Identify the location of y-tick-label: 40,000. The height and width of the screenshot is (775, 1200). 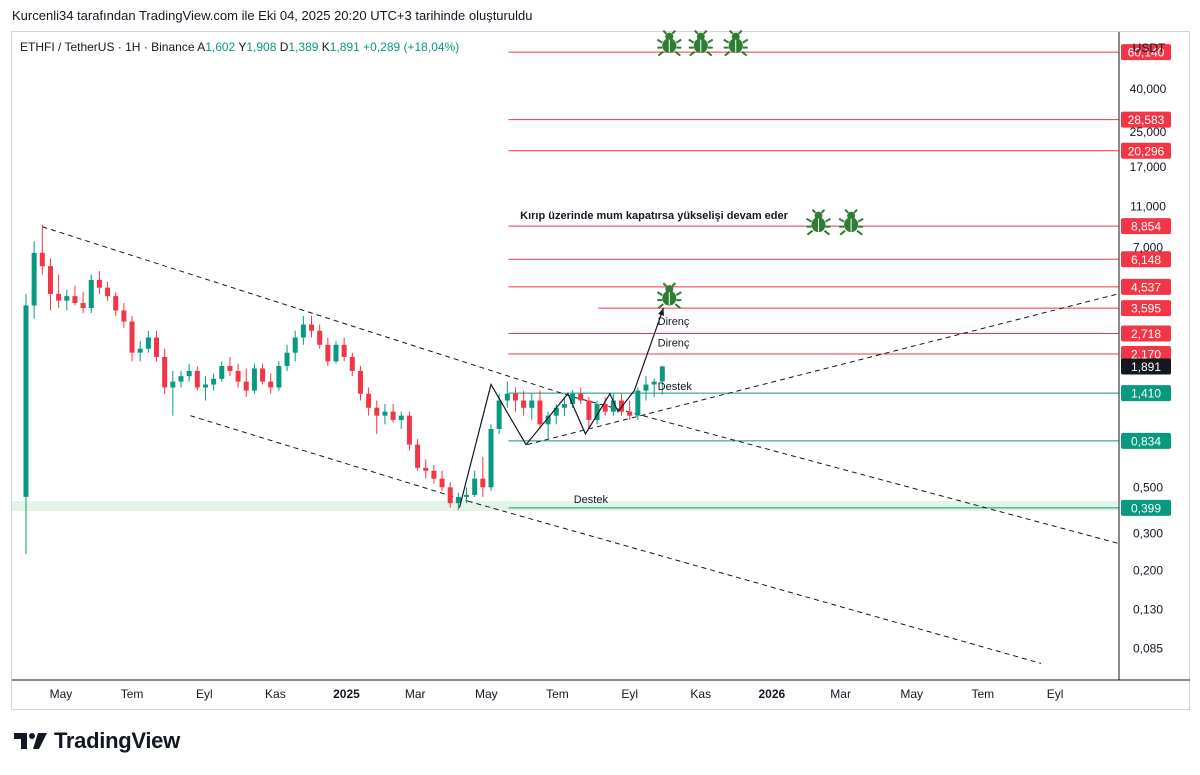
(1148, 89).